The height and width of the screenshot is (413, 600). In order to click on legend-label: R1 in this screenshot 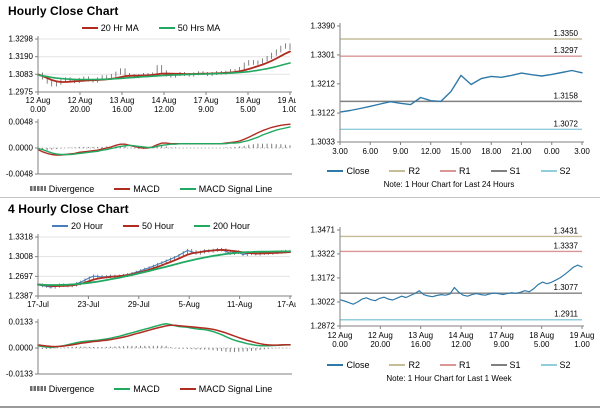, I will do `click(464, 170)`.